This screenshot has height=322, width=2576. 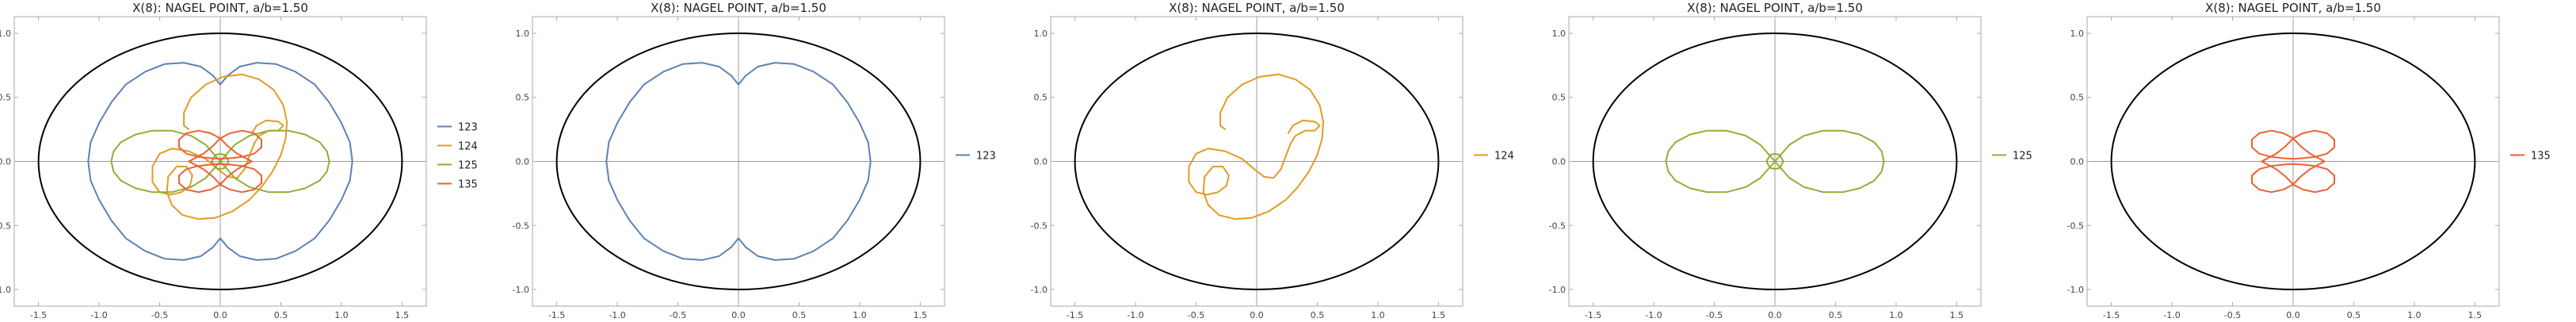 I want to click on legend: 124, so click(x=1494, y=157).